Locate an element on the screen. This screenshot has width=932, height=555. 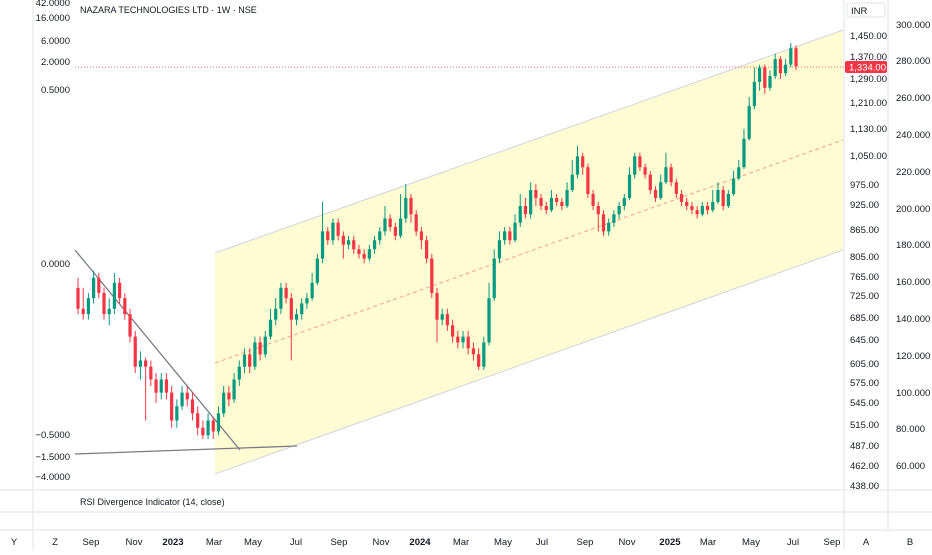
currency-button is located at coordinates (866, 10).